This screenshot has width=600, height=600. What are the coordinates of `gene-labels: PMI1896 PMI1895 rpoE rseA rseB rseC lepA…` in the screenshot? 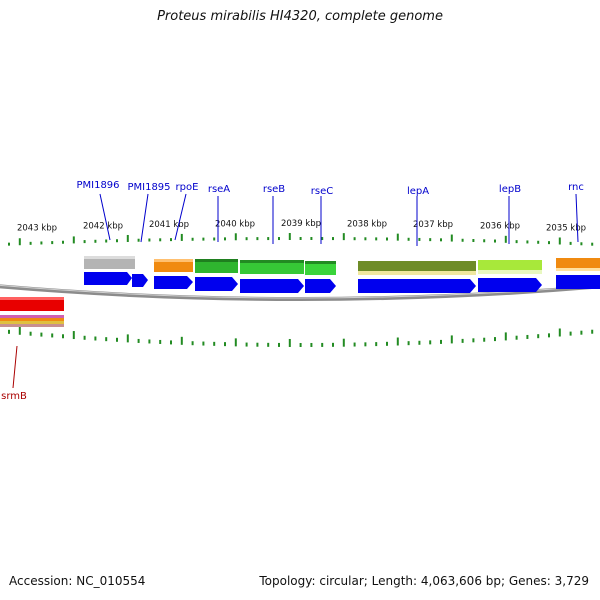 It's located at (329, 188).